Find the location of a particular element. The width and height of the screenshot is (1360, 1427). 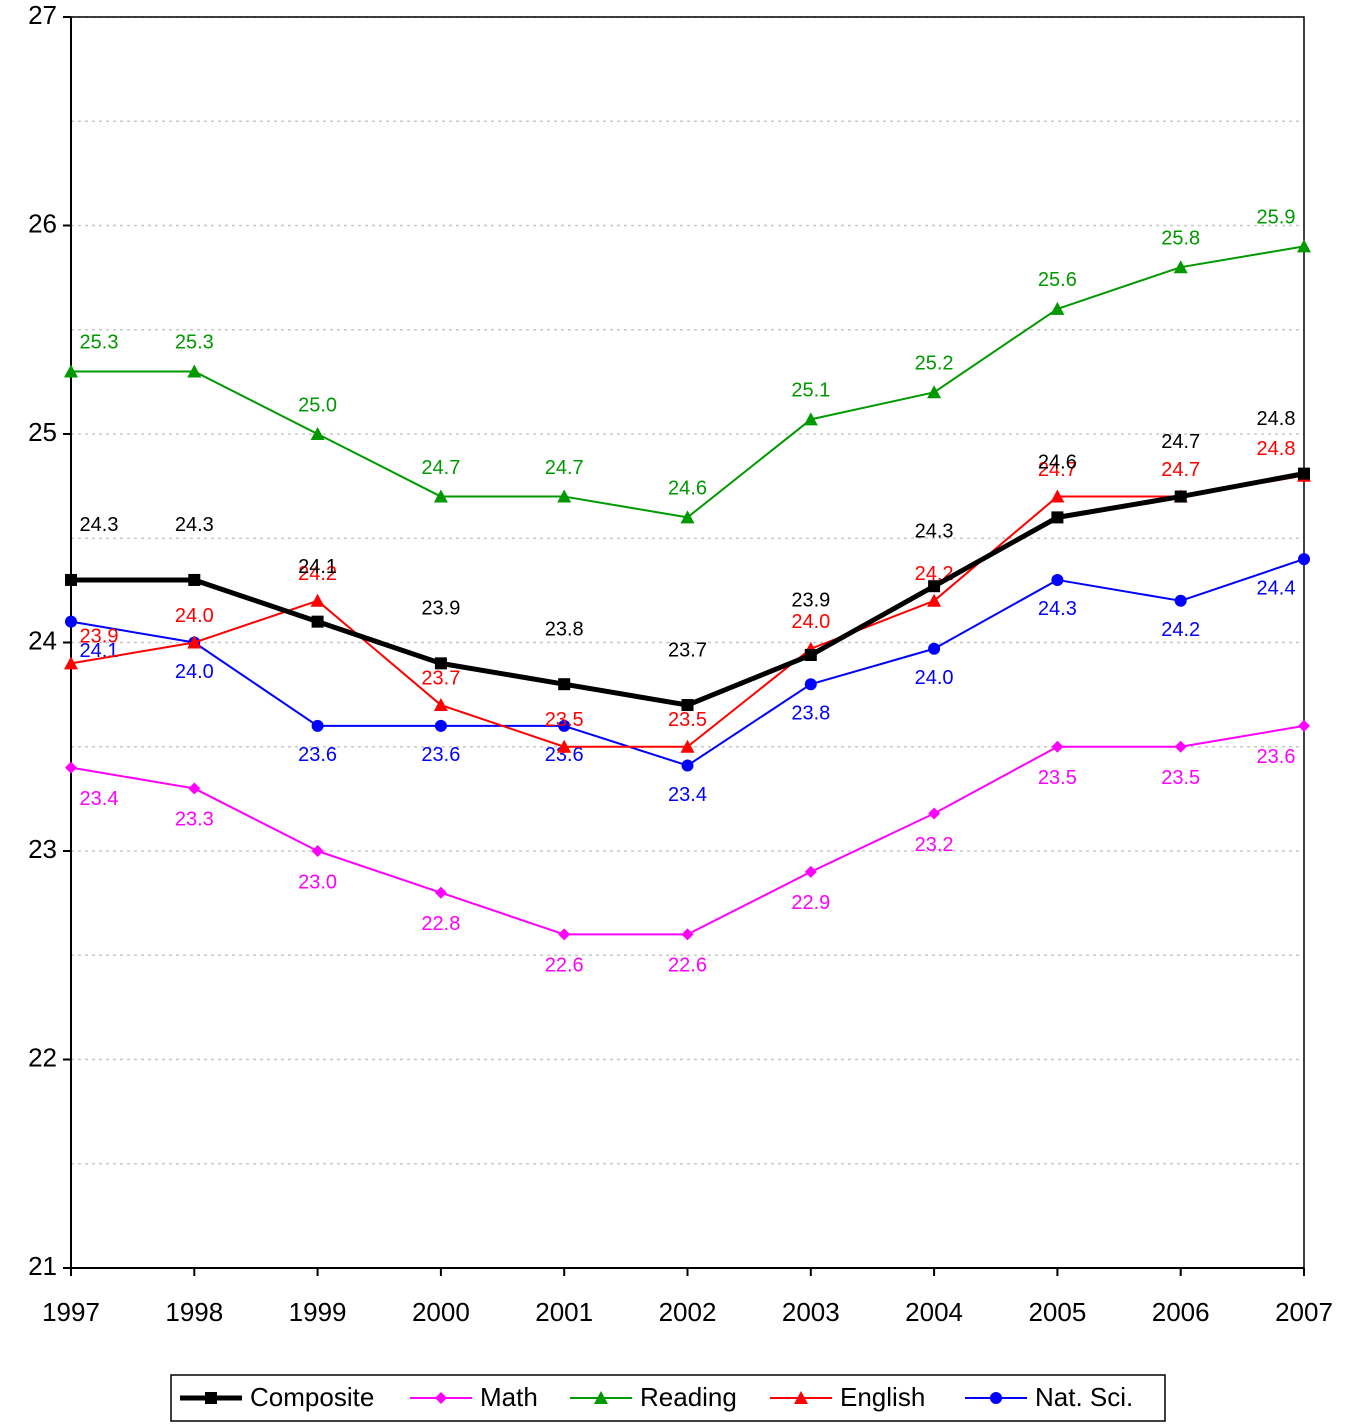

data-label: 24.4 is located at coordinates (1276, 588).